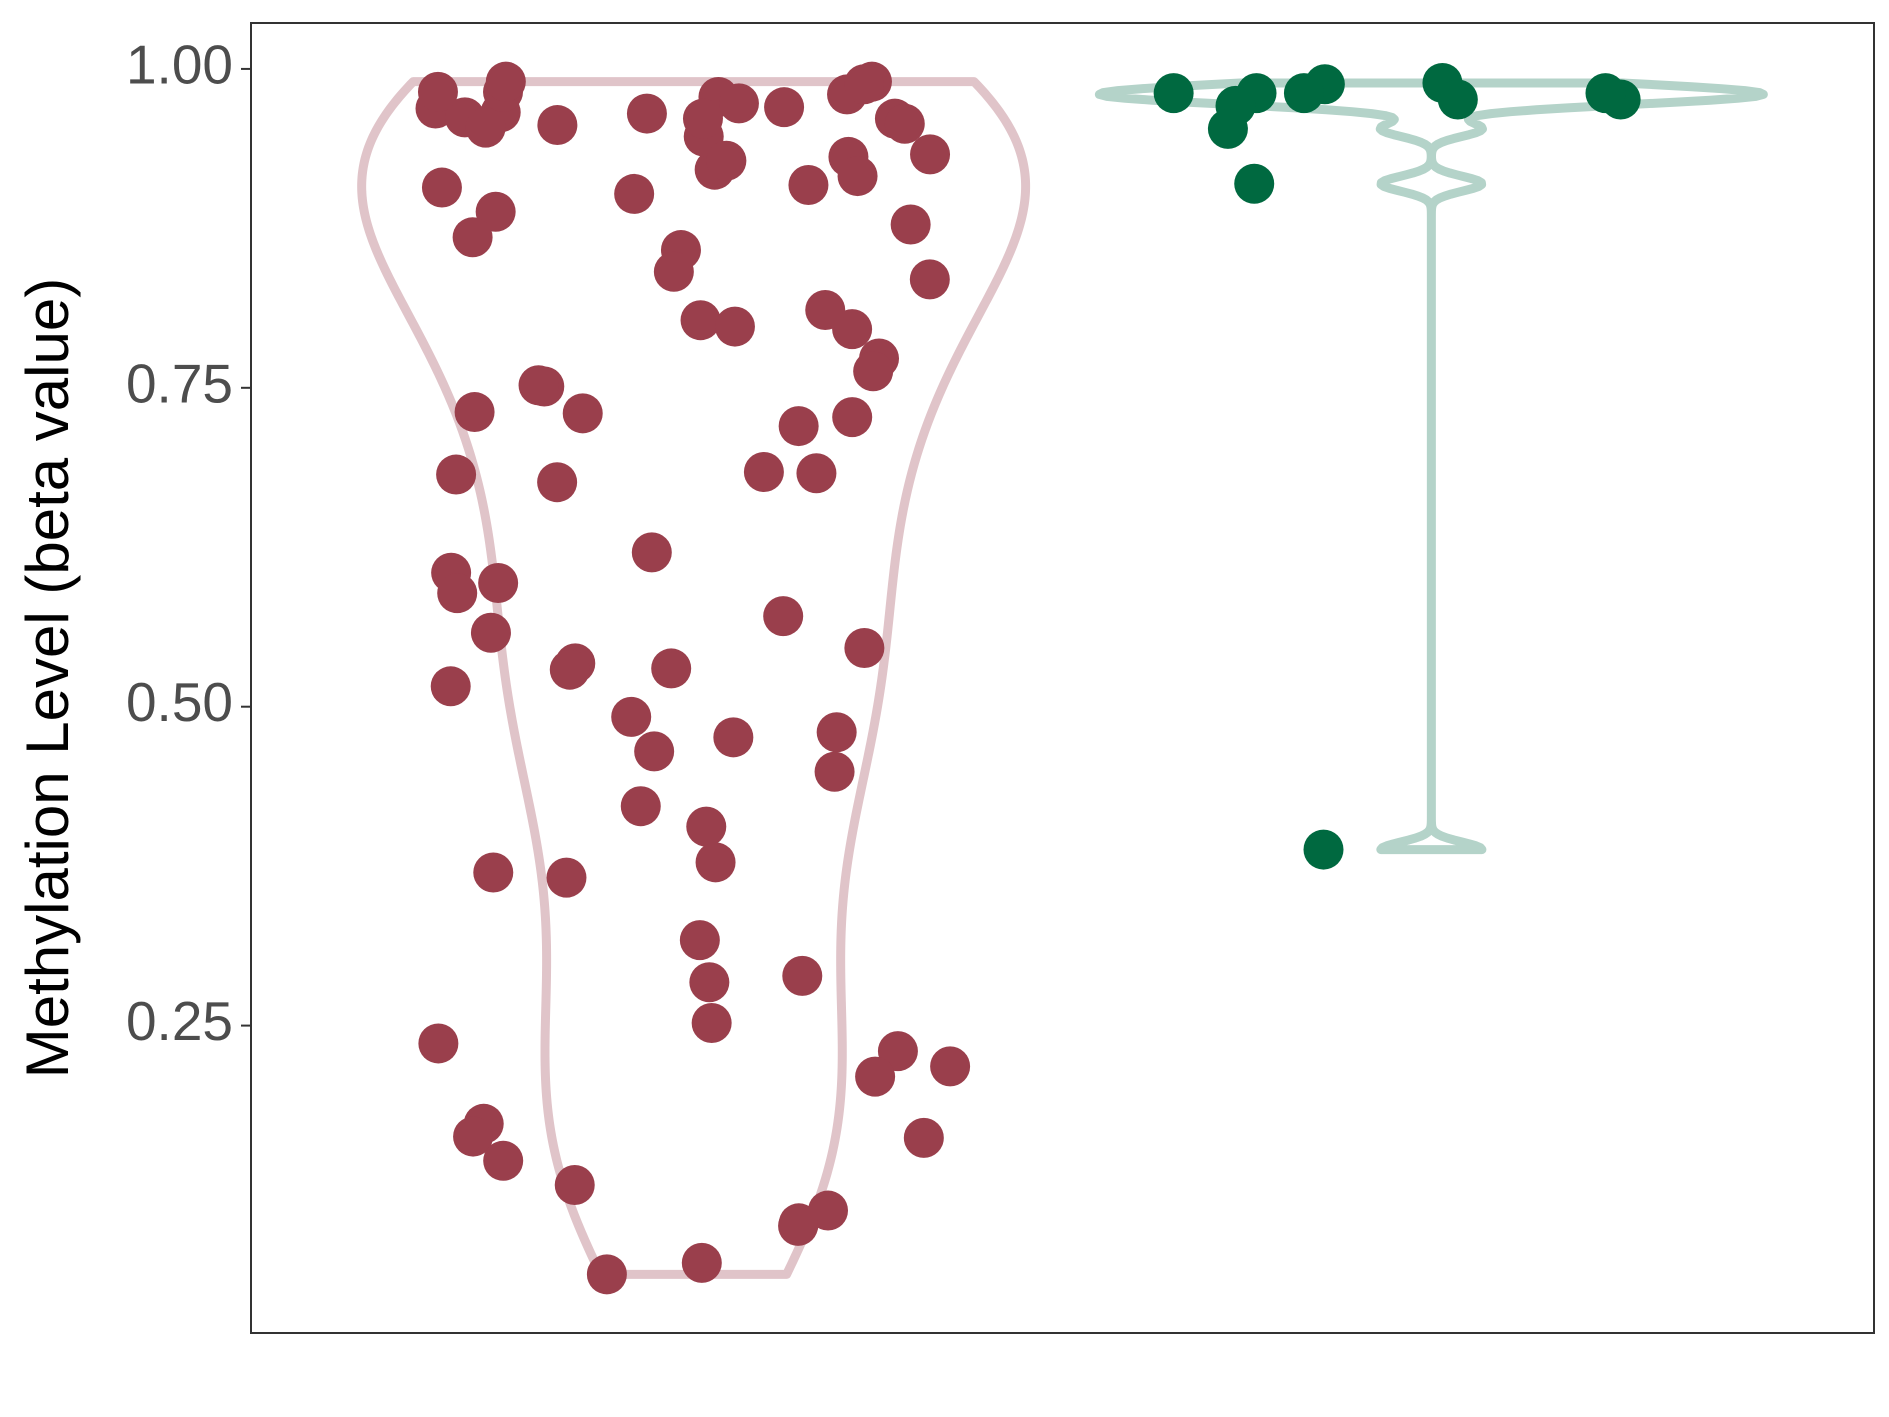 This screenshot has width=1889, height=1417. Describe the element at coordinates (179, 1021) in the screenshot. I see `y-tick-label: 0.25` at that location.